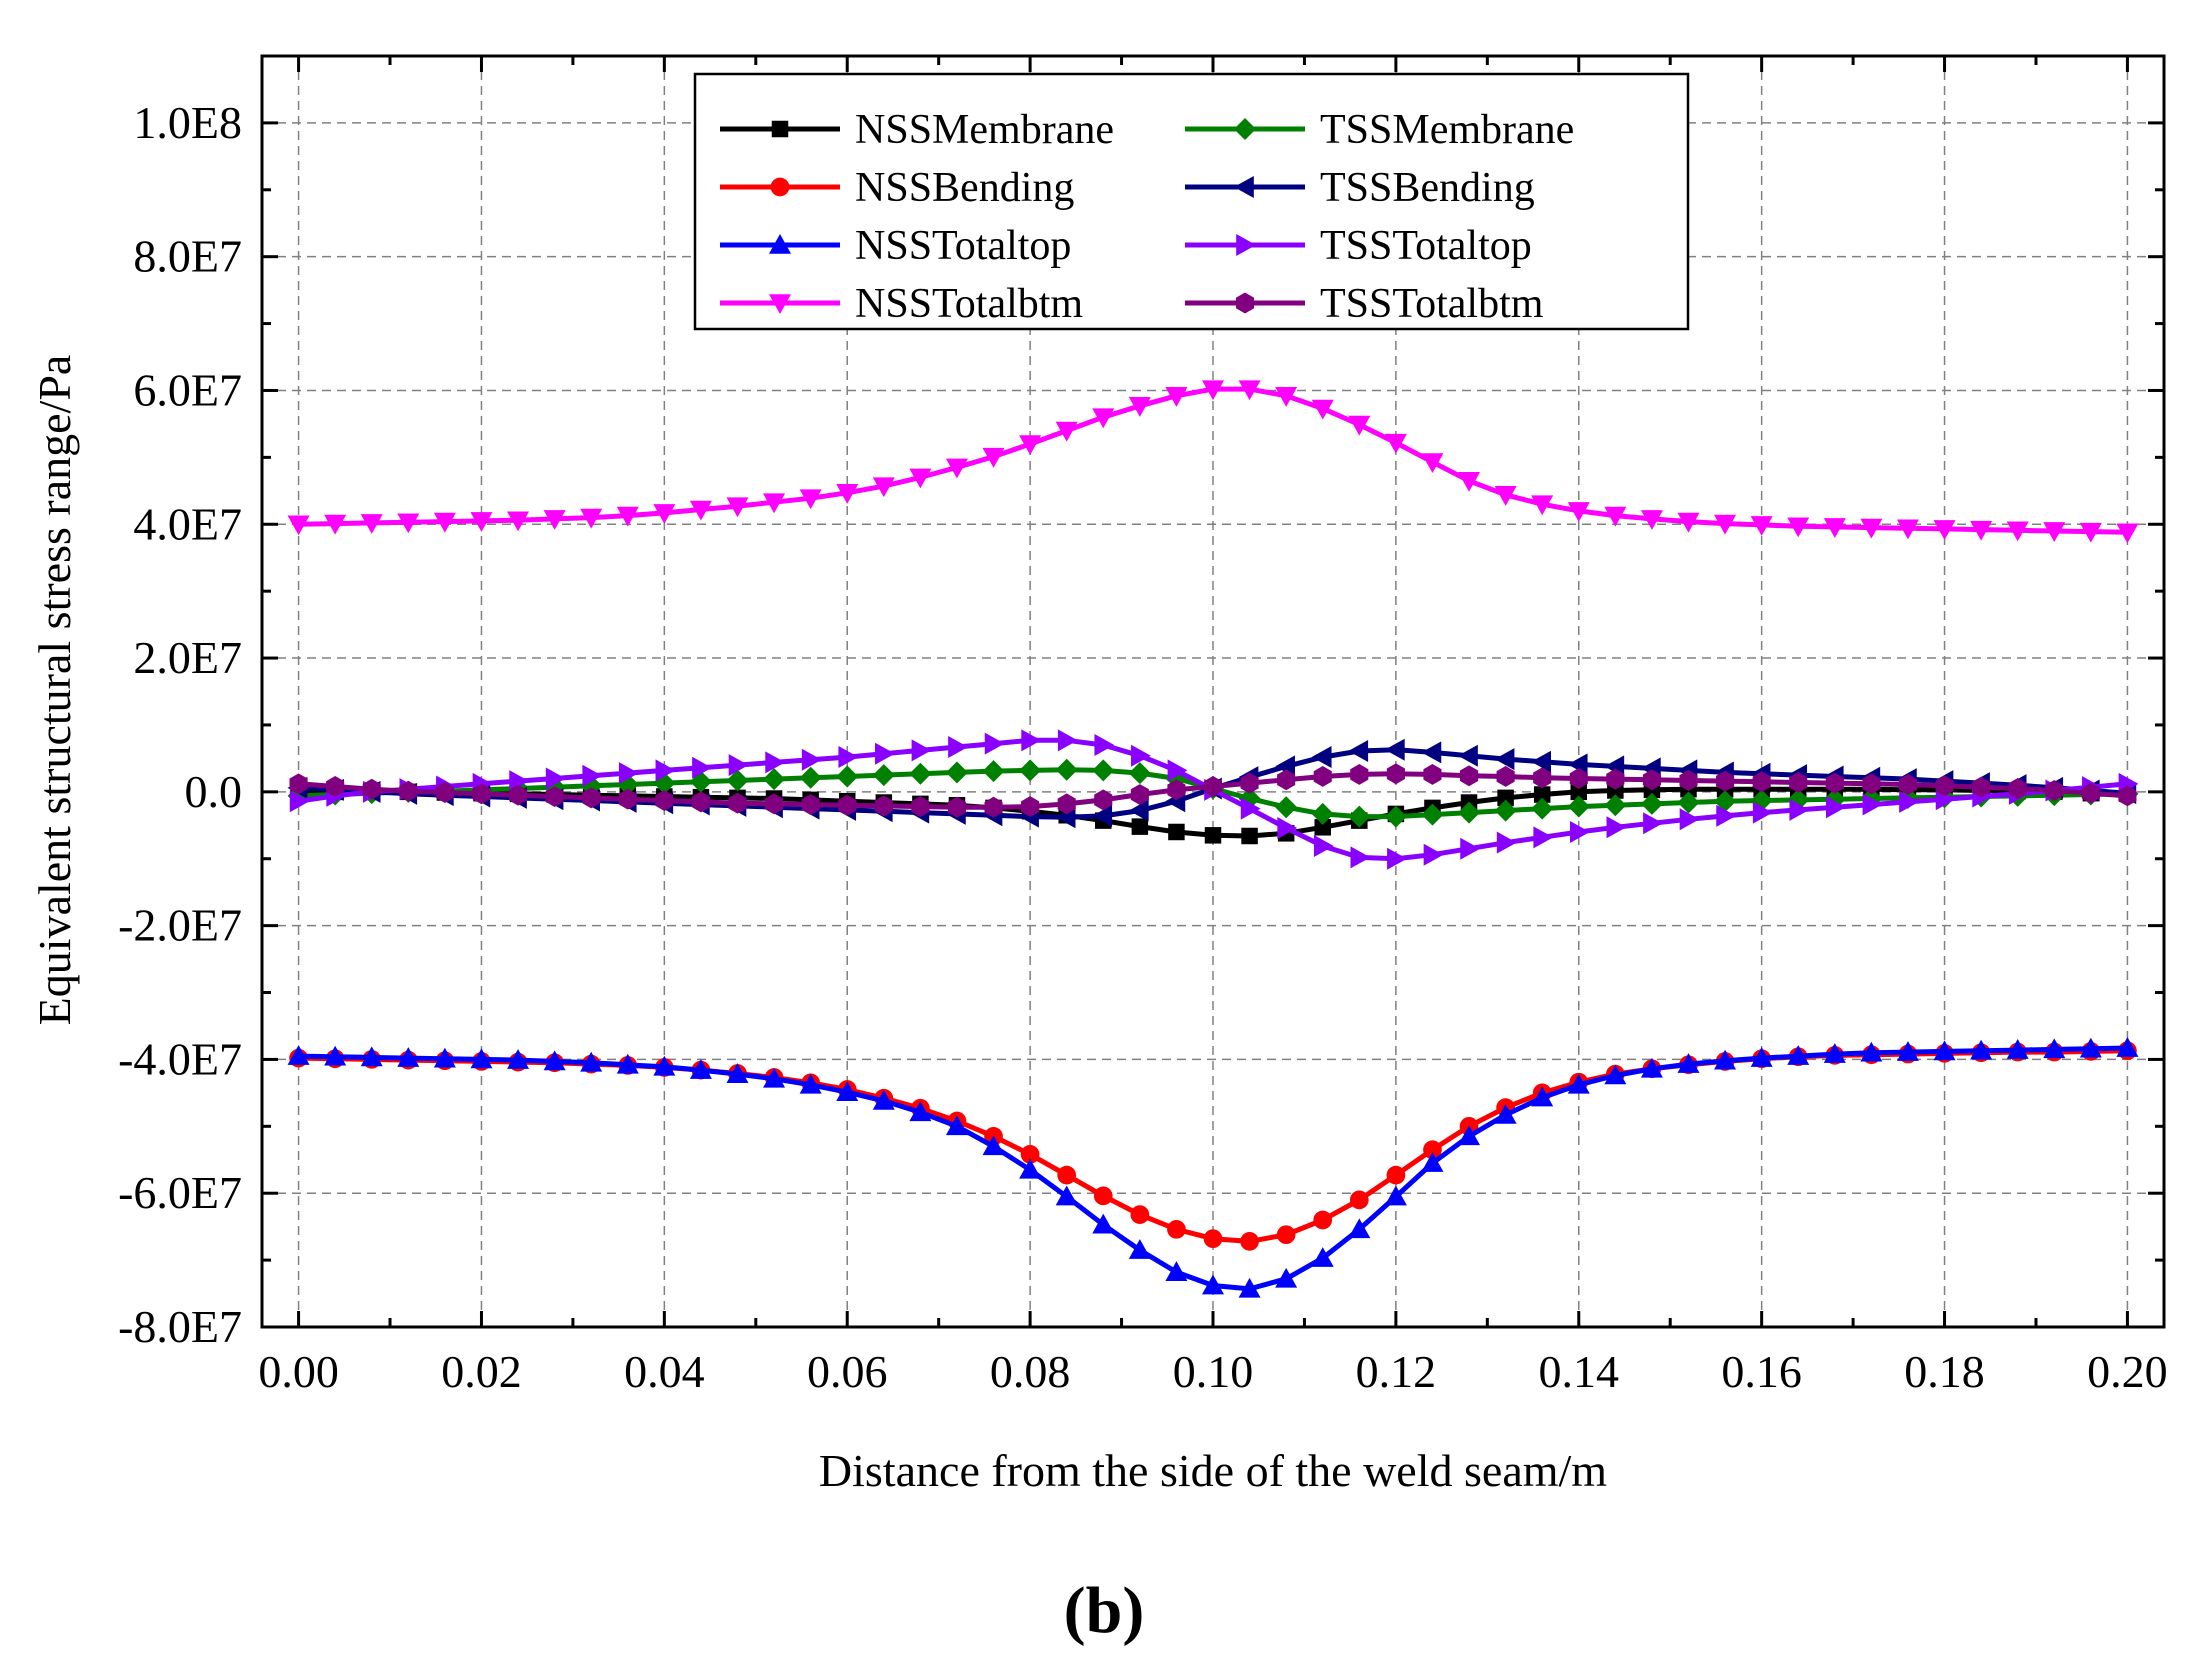 The width and height of the screenshot is (2207, 1659). I want to click on x-tick-label: 0.18, so click(1944, 1371).